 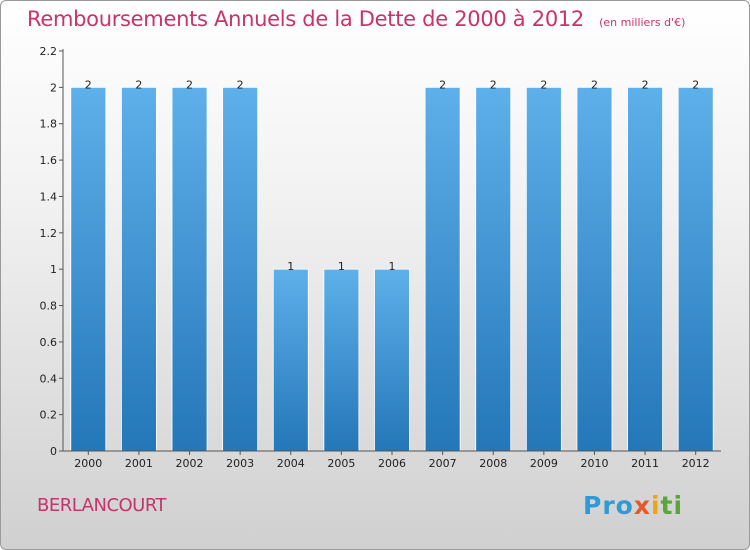 What do you see at coordinates (392, 463) in the screenshot?
I see `x-tick-label-2006: 2006` at bounding box center [392, 463].